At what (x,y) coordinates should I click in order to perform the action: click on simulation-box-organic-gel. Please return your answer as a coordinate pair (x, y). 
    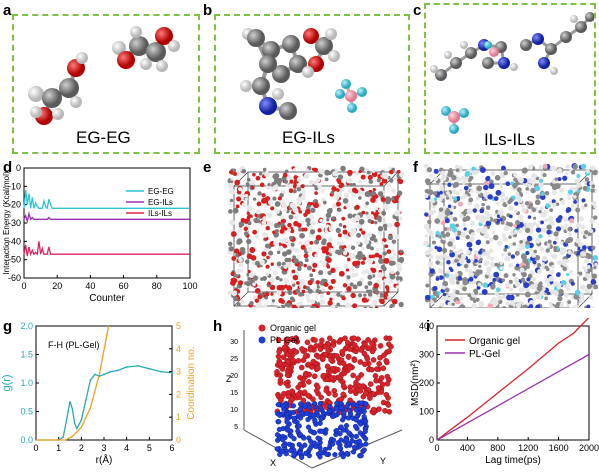
    Looking at the image, I should click on (315, 236).